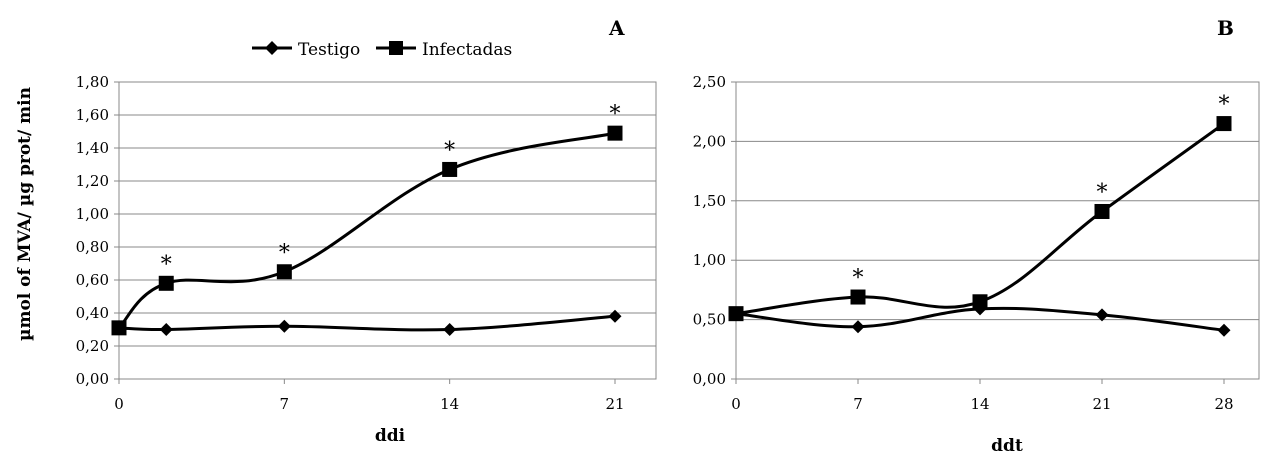  What do you see at coordinates (369, 396) in the screenshot?
I see `x-ticks-a: 0 7 14 21` at bounding box center [369, 396].